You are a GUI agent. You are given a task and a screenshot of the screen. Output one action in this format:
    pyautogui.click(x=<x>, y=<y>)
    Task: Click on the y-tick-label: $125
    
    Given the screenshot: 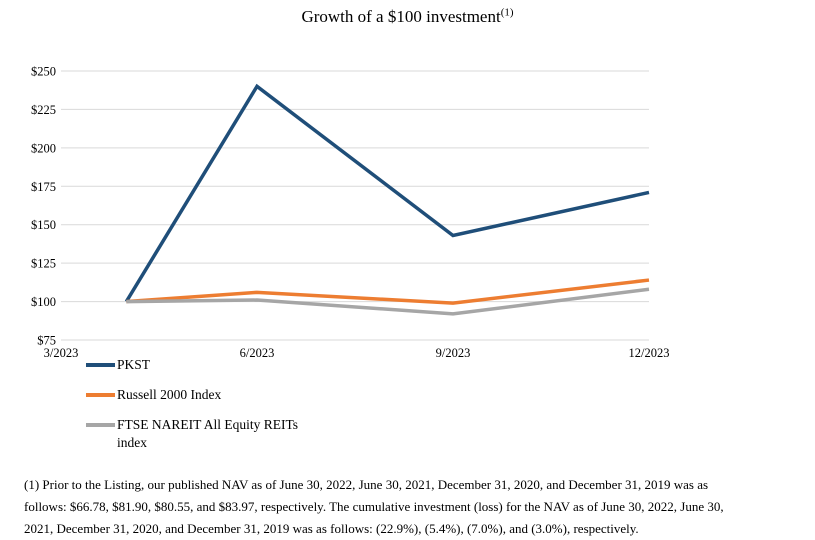 What is the action you would take?
    pyautogui.click(x=43, y=264)
    